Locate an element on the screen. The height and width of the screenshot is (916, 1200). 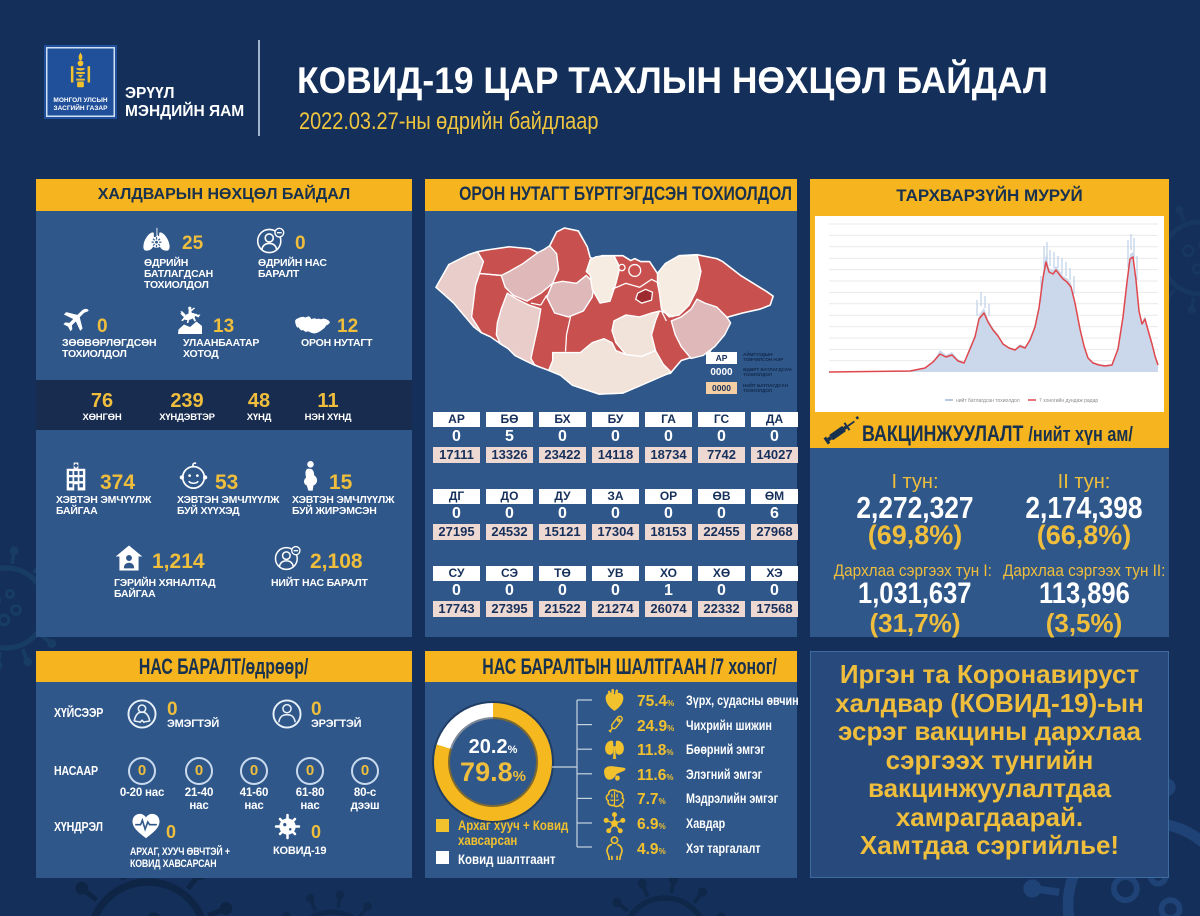
svg-text: 7 хоногийн дундаж радар is located at coordinates (1068, 400).